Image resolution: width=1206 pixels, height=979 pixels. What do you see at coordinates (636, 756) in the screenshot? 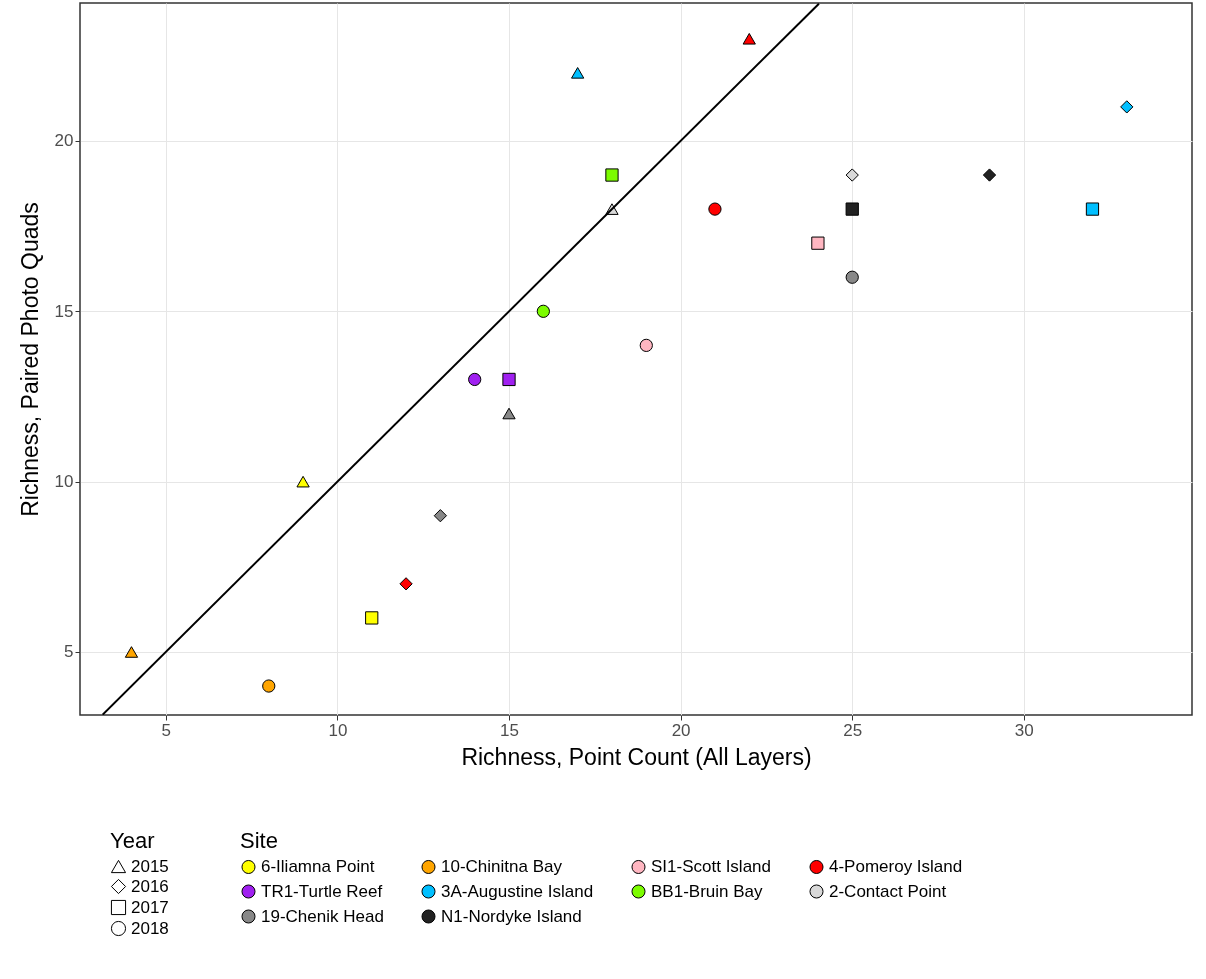
I see `x-axis-title: Richness, Point Count (All Layers)` at bounding box center [636, 756].